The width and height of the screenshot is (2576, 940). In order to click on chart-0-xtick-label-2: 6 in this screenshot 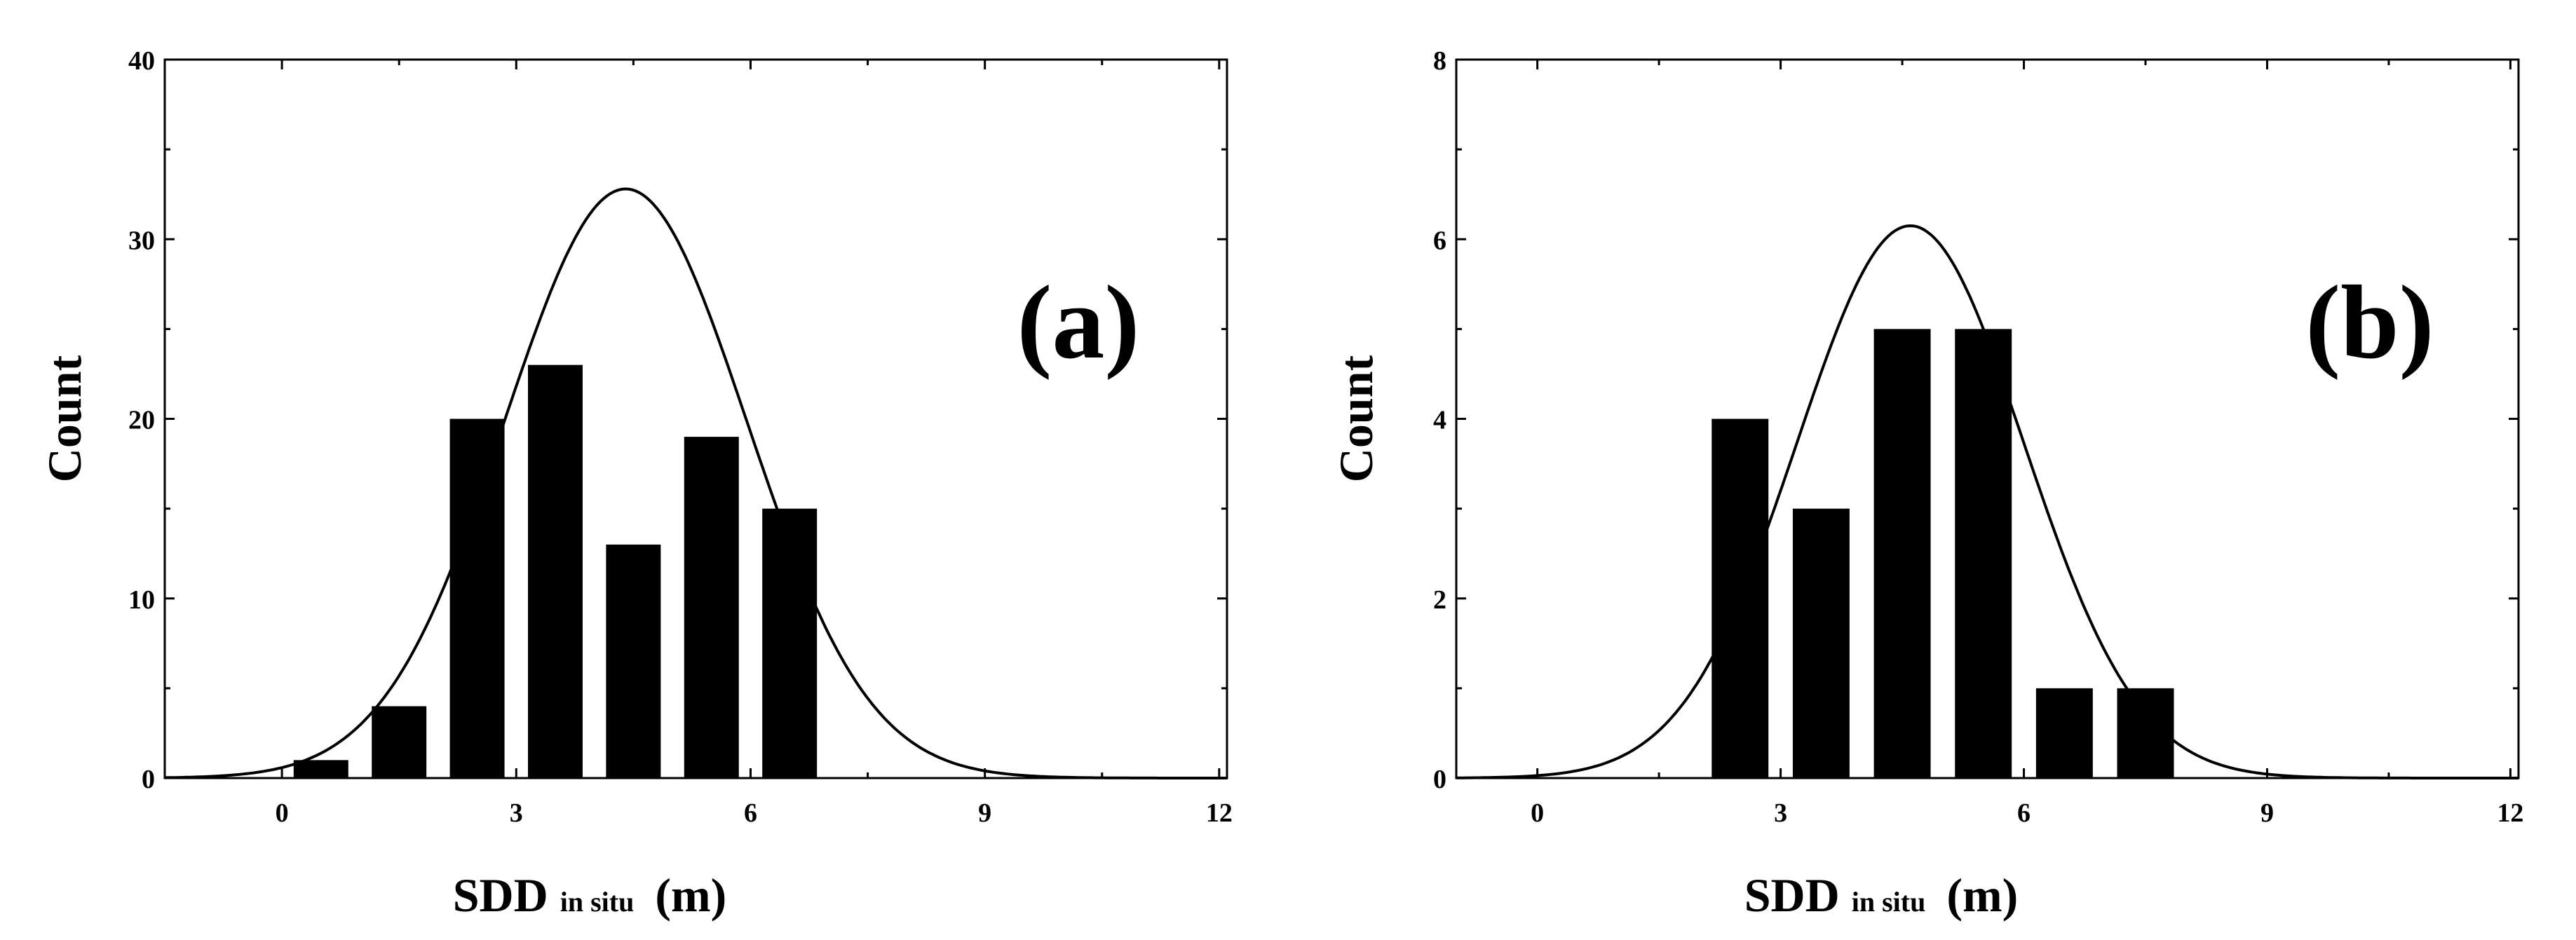, I will do `click(750, 813)`.